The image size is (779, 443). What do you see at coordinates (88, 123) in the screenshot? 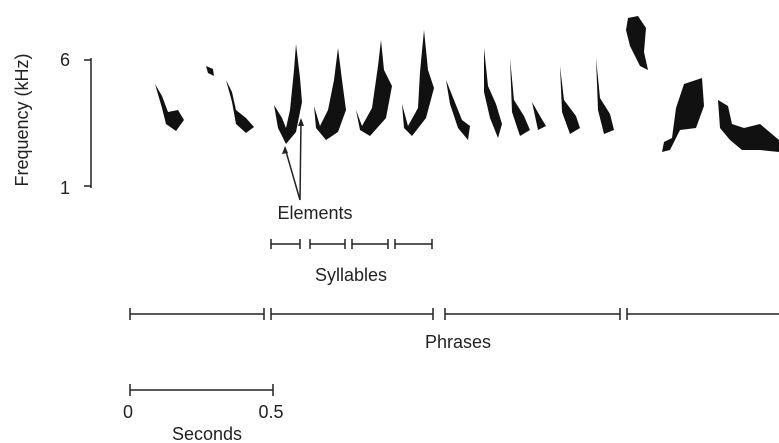
I see `axis-line` at bounding box center [88, 123].